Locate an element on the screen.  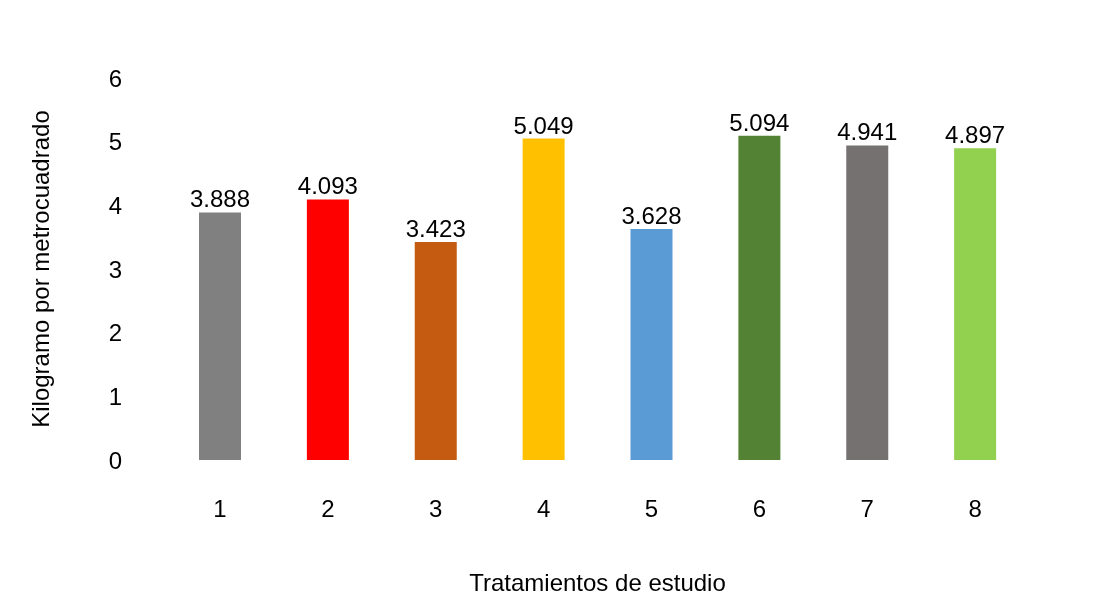
data-label: 3.628 is located at coordinates (651, 216).